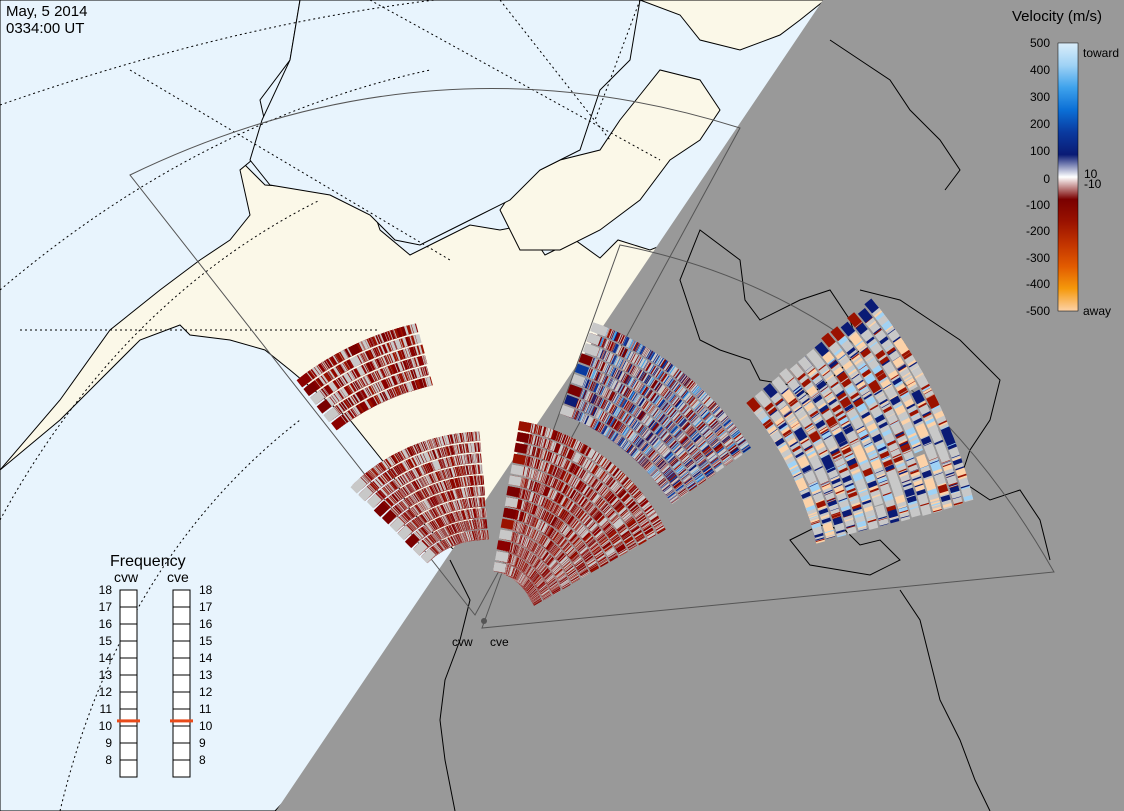 The width and height of the screenshot is (1124, 811). What do you see at coordinates (610, 160) in the screenshot?
I see `arctic-islands` at bounding box center [610, 160].